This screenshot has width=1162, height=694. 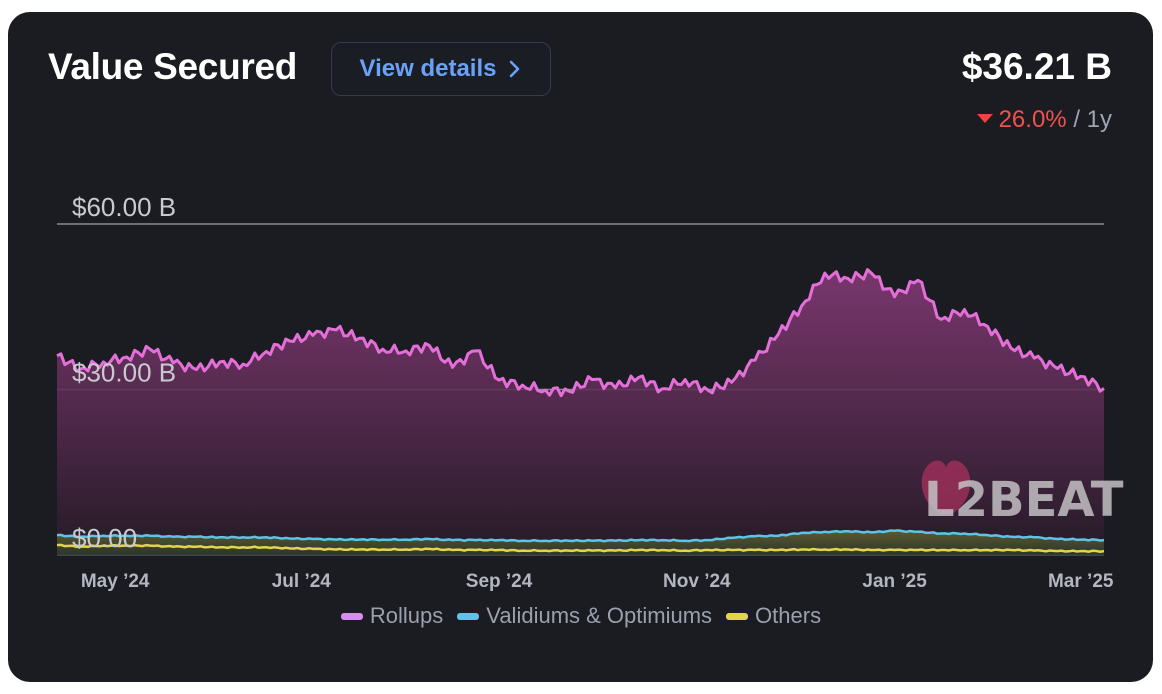 I want to click on legend-item-validiums: Validiums & Optimiums, so click(x=584, y=616).